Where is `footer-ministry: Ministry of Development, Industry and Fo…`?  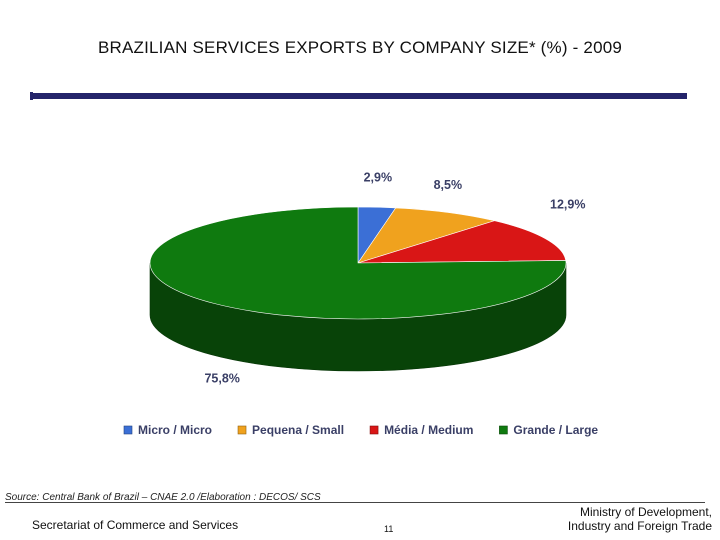 footer-ministry: Ministry of Development, Industry and Fo… is located at coordinates (640, 519).